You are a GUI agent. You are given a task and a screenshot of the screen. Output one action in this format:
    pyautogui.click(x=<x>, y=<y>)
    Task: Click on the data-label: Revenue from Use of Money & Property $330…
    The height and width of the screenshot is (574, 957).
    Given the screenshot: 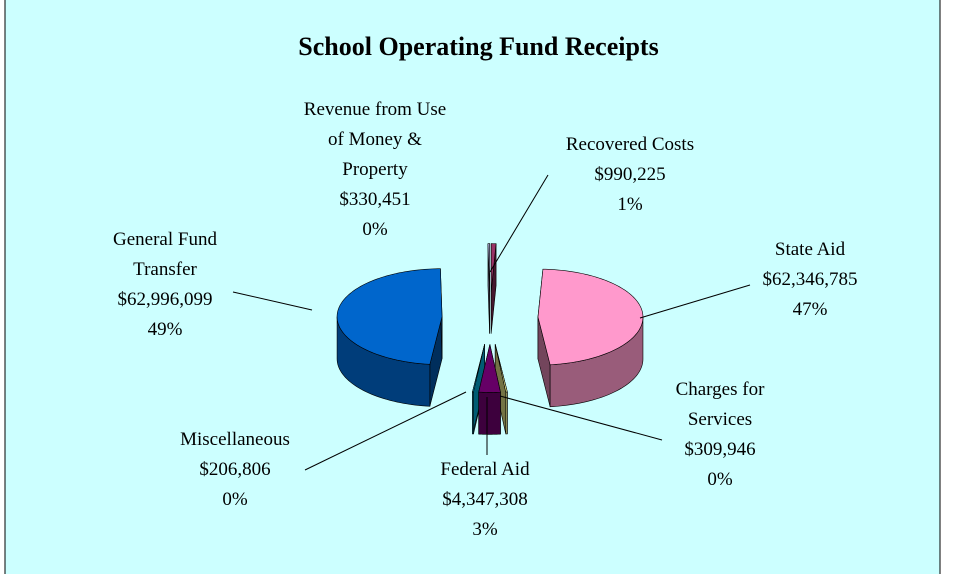 What is the action you would take?
    pyautogui.click(x=375, y=170)
    